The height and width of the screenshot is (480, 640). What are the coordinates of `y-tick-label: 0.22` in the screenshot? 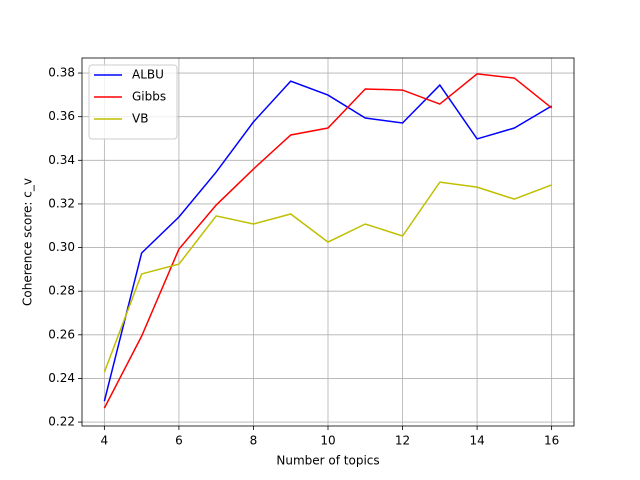 It's located at (61, 422).